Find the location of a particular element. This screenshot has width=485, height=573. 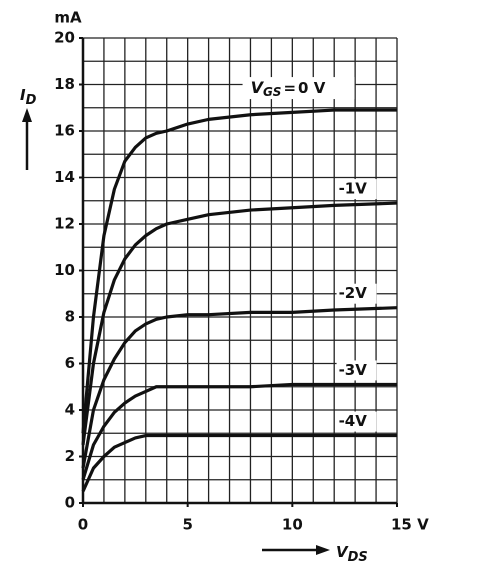

y-label-main: I is located at coordinates (23, 95).